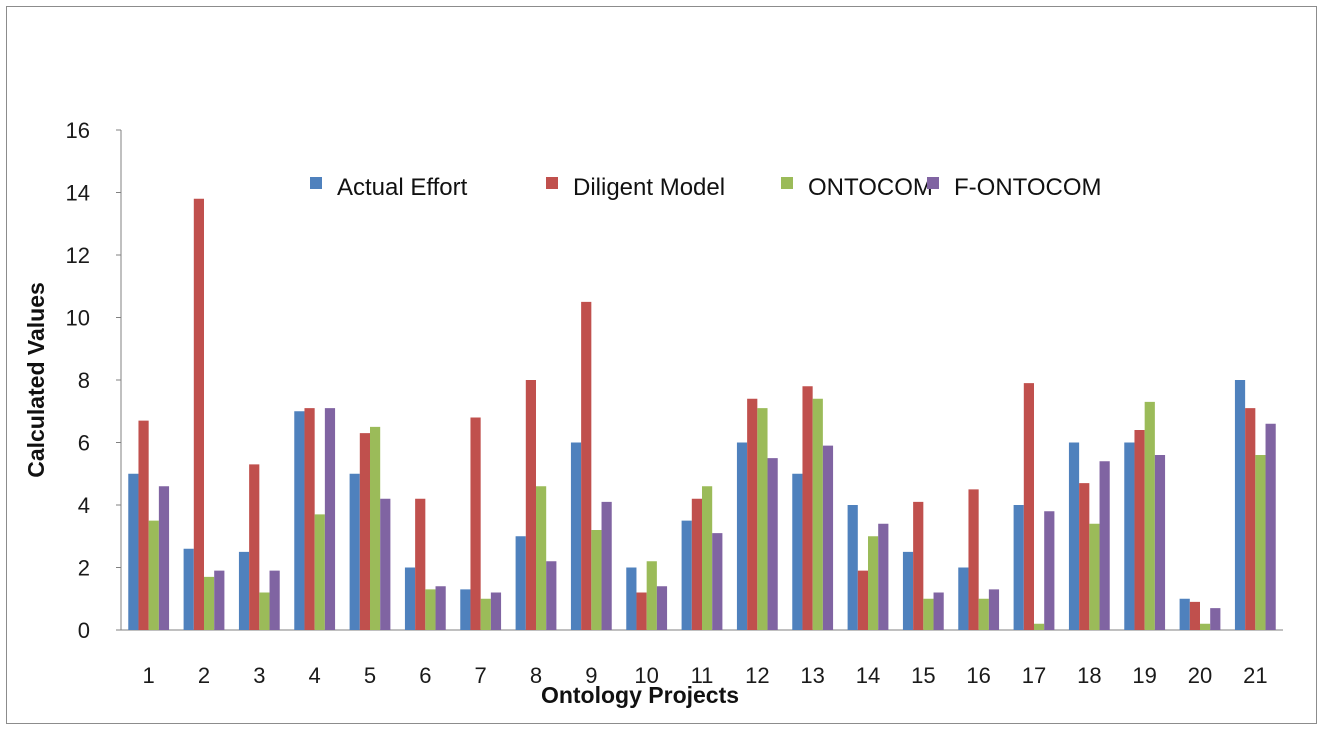  What do you see at coordinates (1028, 187) in the screenshot?
I see `legend-label: F-ONTOCOM` at bounding box center [1028, 187].